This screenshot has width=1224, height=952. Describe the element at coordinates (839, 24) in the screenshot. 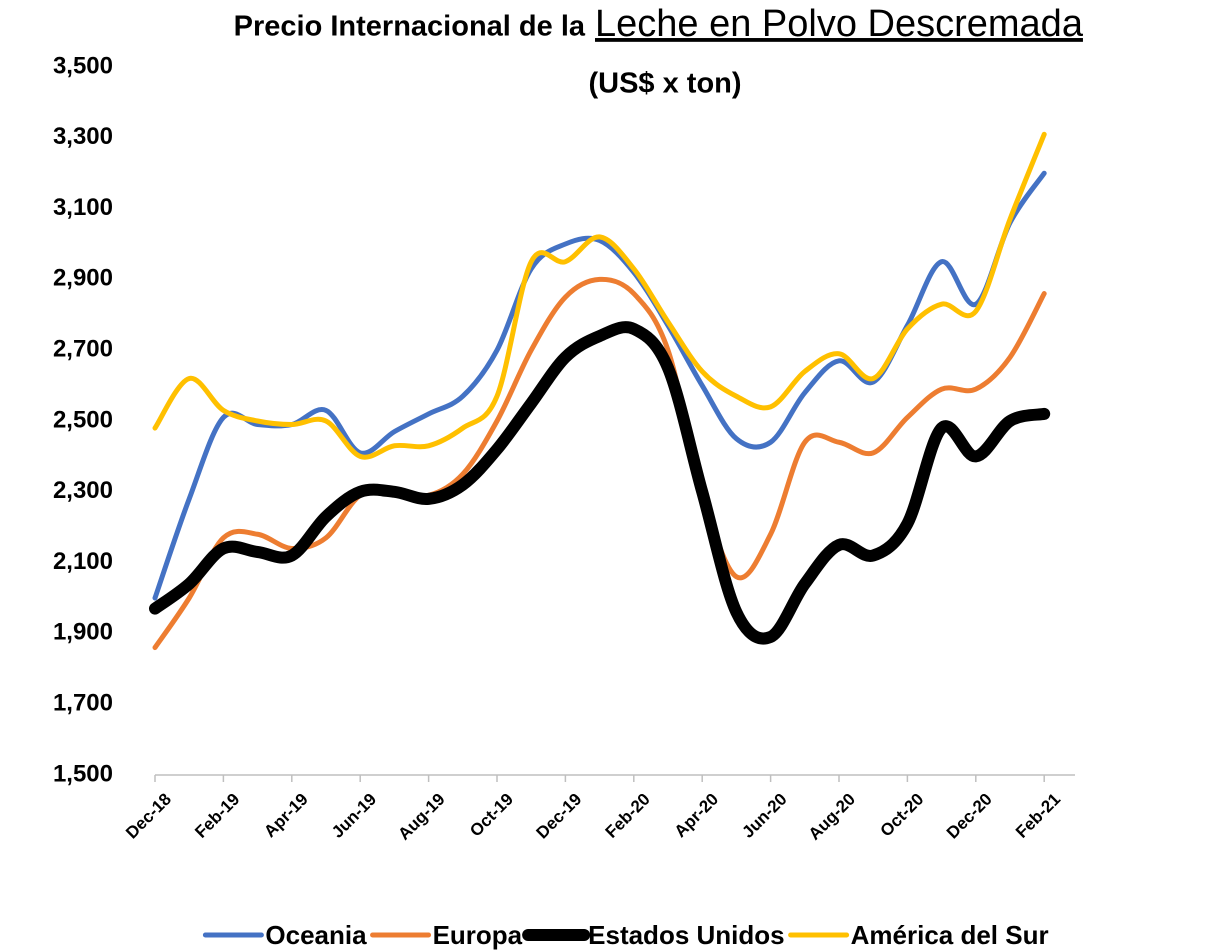

I see `chart-title-emphasis: Leche en Polvo Descremada` at that location.